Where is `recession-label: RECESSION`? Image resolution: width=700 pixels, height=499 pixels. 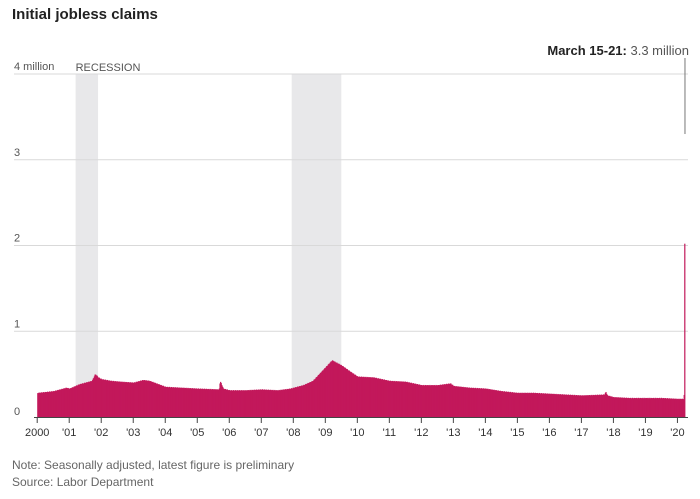
recession-label: RECESSION is located at coordinates (108, 68).